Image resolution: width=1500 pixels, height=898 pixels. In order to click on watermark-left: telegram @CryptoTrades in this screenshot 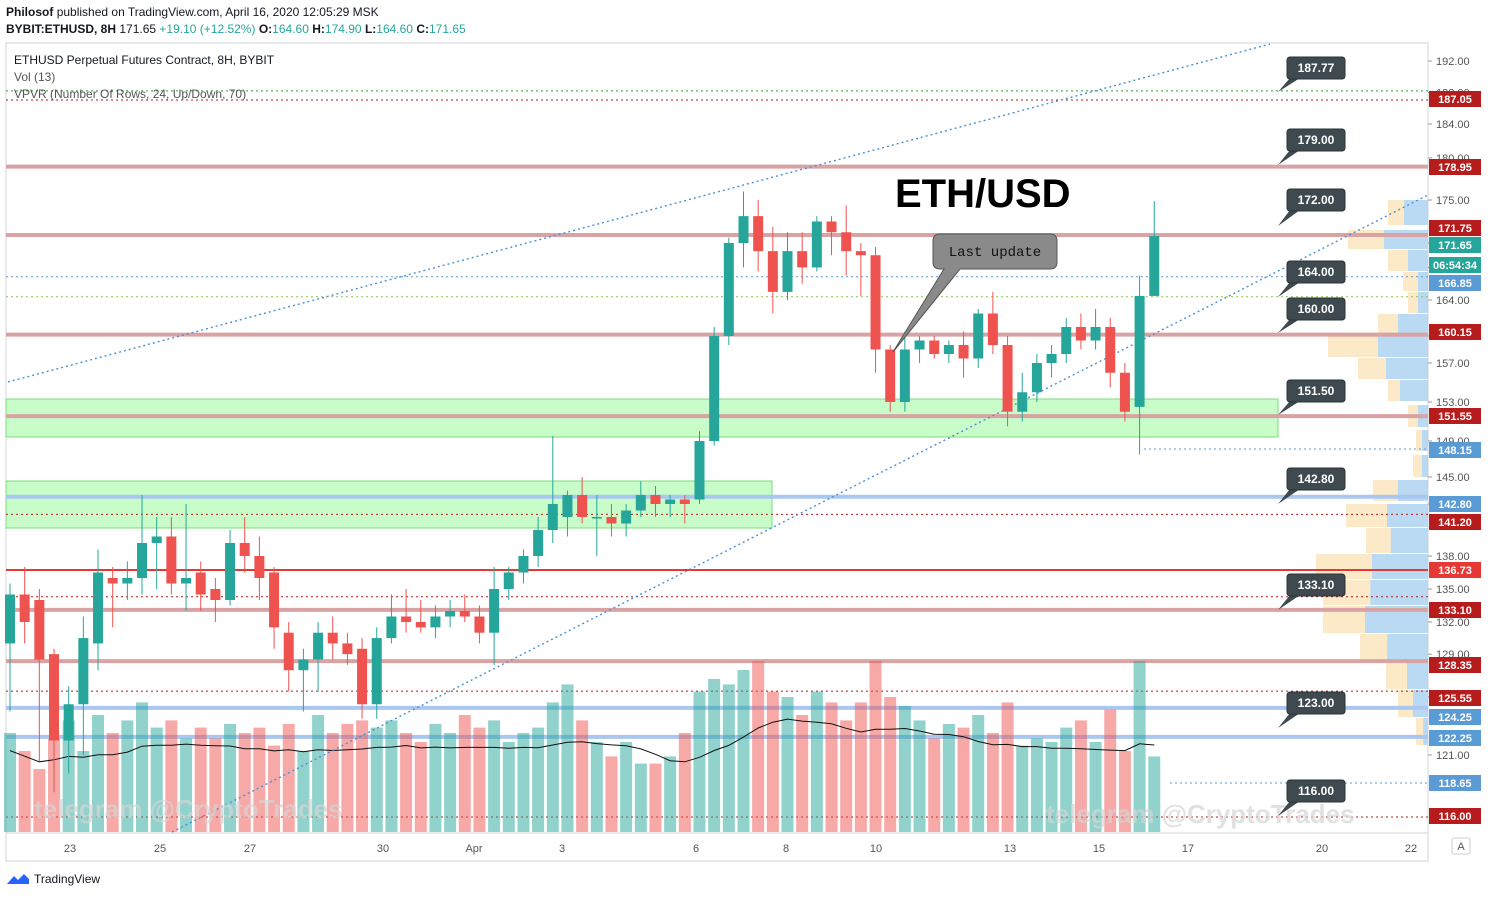, I will do `click(188, 809)`.